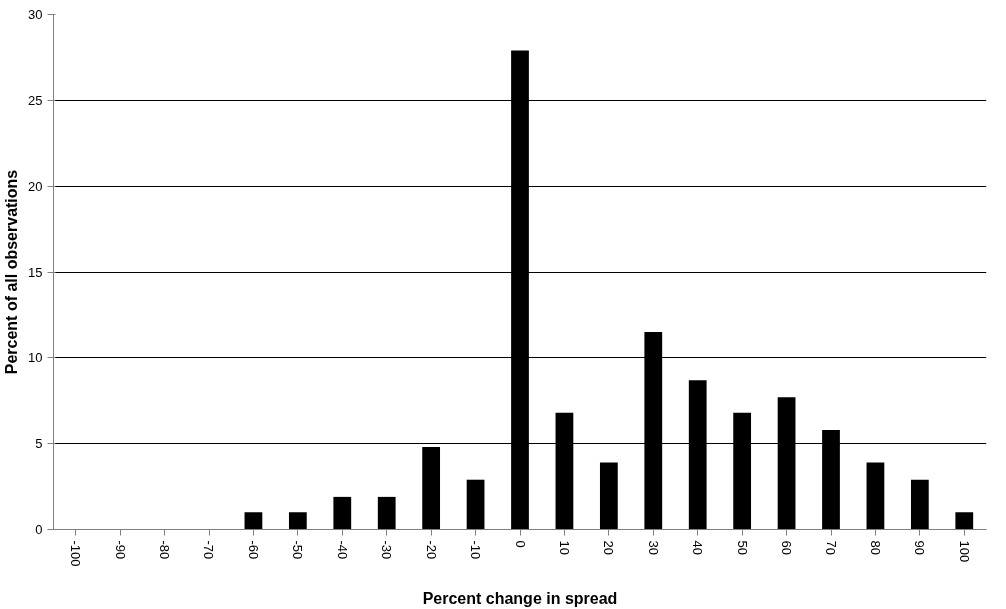 Image resolution: width=1006 pixels, height=609 pixels. Describe the element at coordinates (35, 186) in the screenshot. I see `y-tick-label: 20` at that location.